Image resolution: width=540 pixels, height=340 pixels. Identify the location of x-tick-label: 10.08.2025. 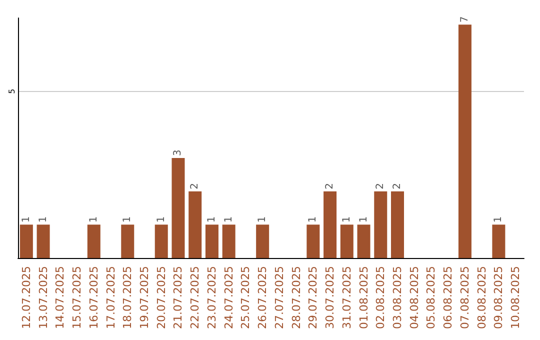
(515, 298).